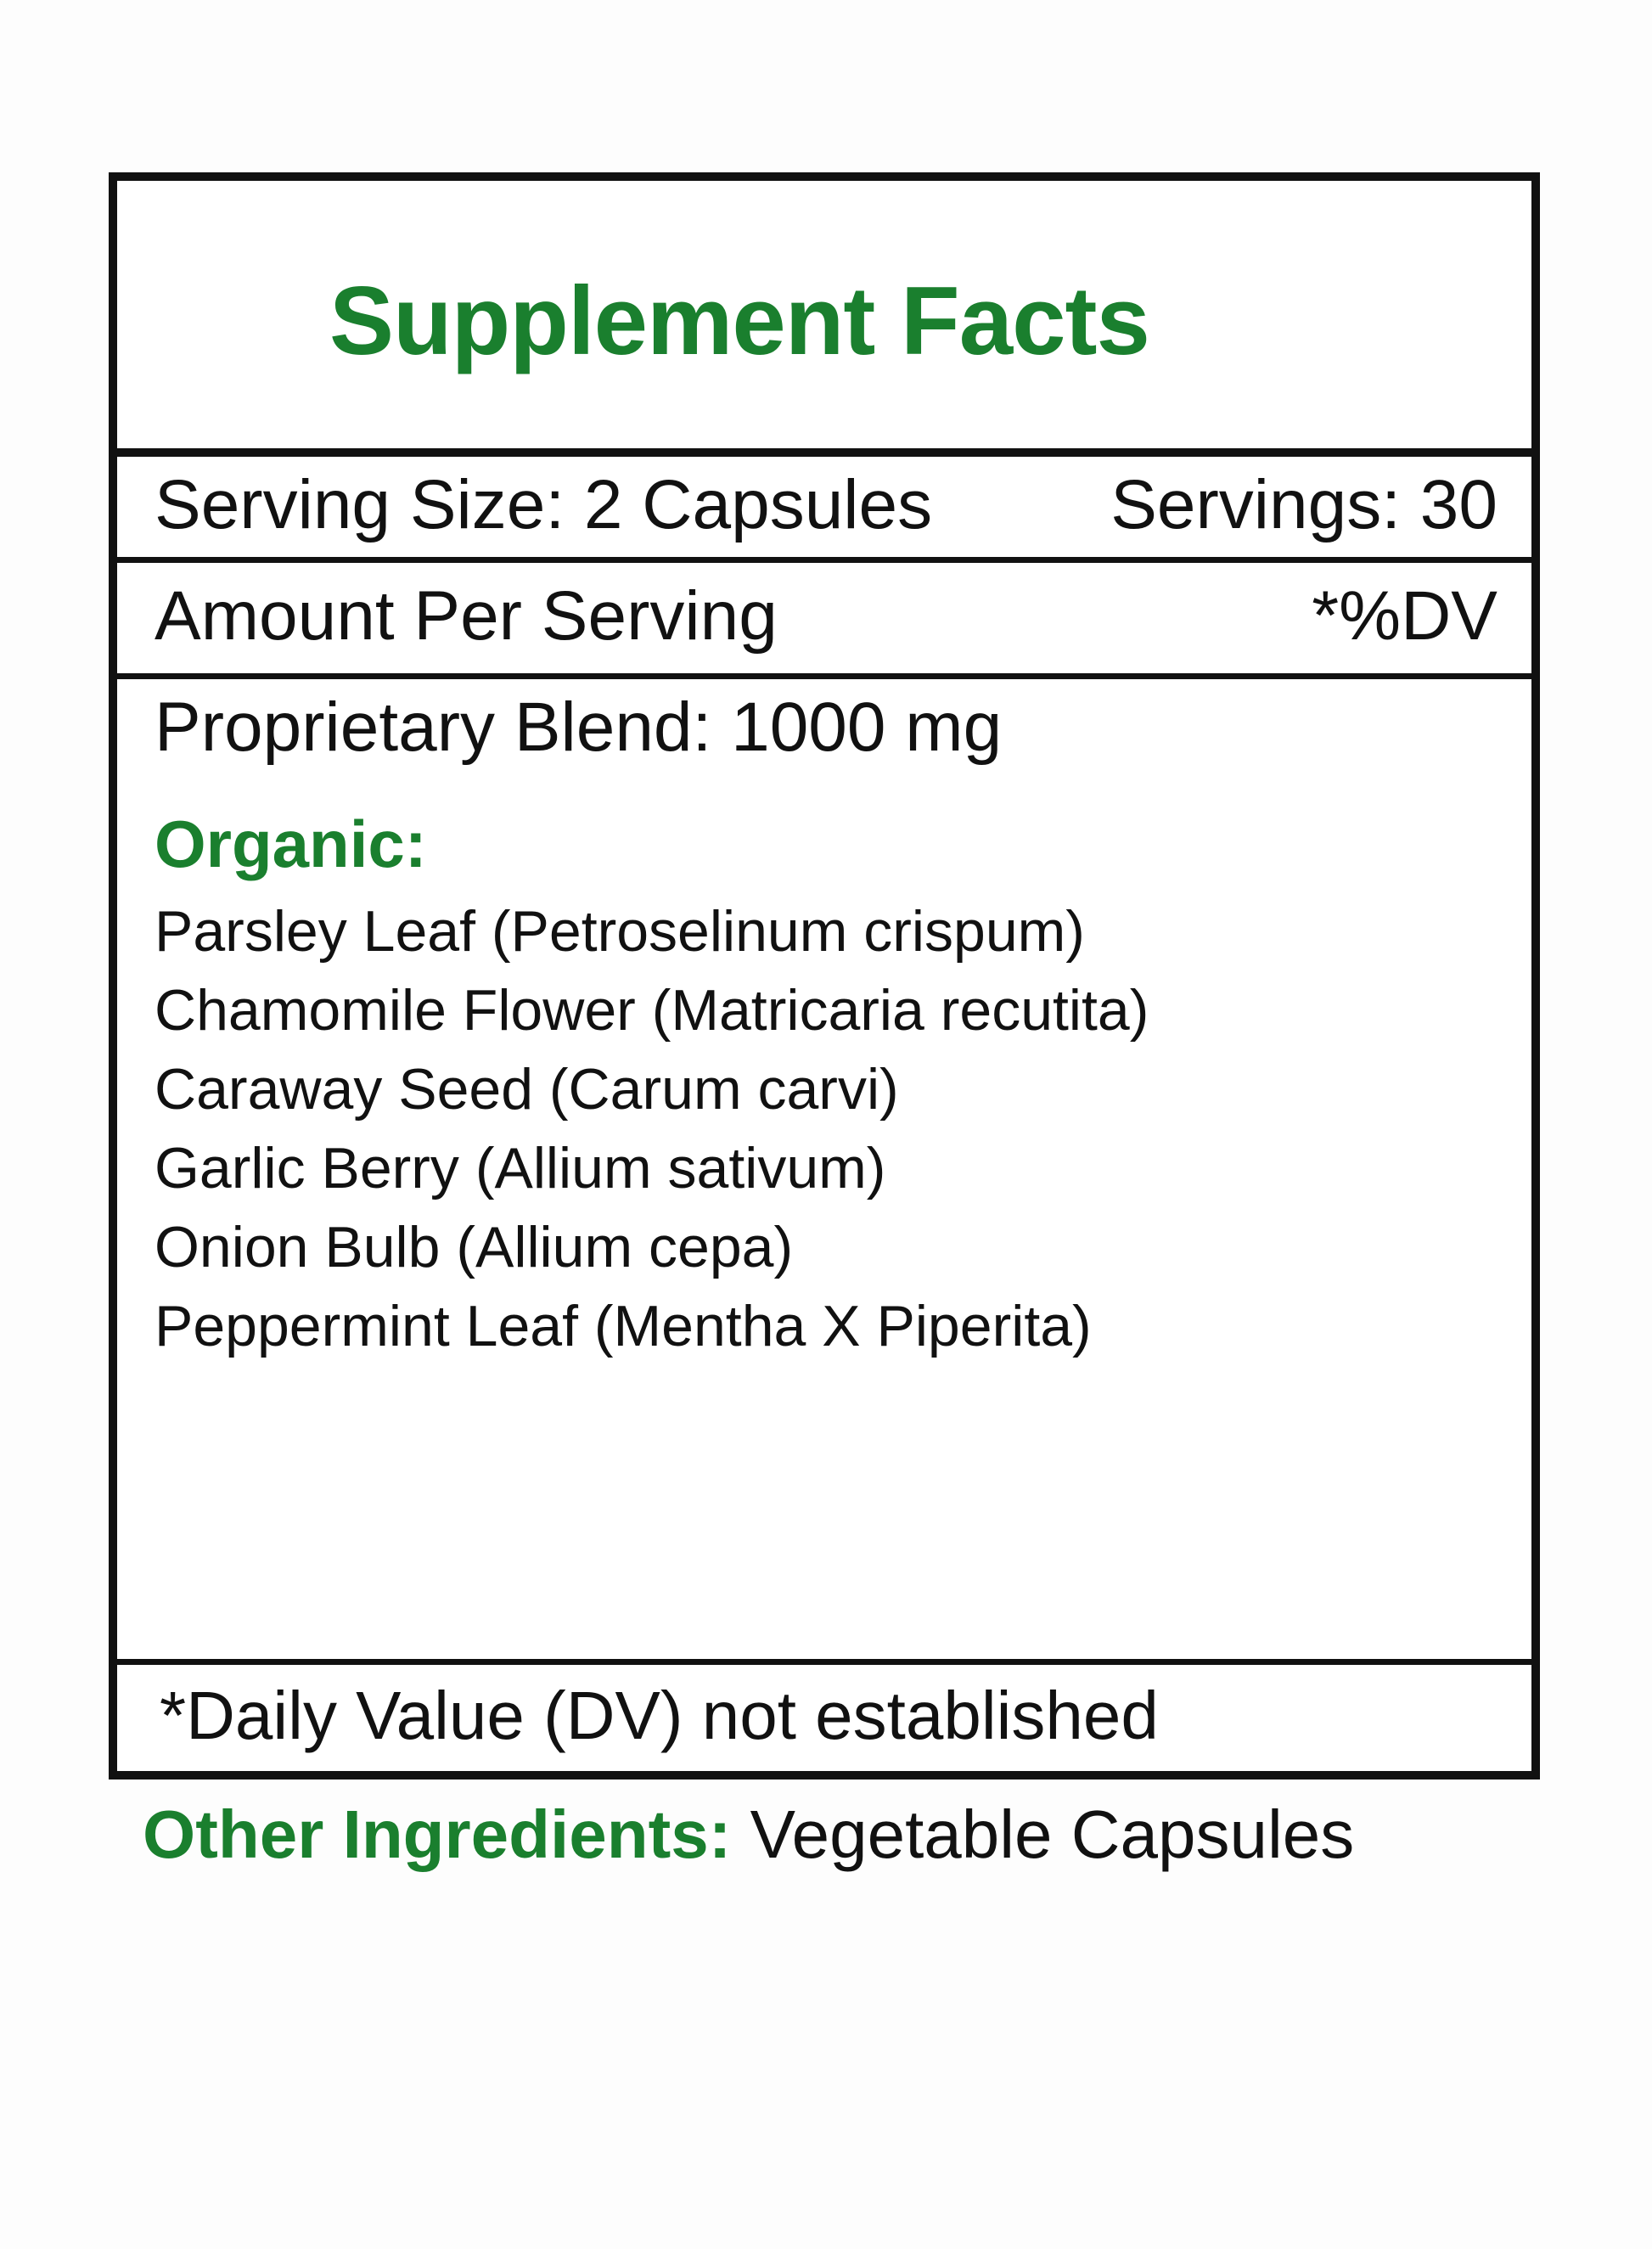 The width and height of the screenshot is (1652, 2249). Describe the element at coordinates (824, 676) in the screenshot. I see `amount-divider` at that location.